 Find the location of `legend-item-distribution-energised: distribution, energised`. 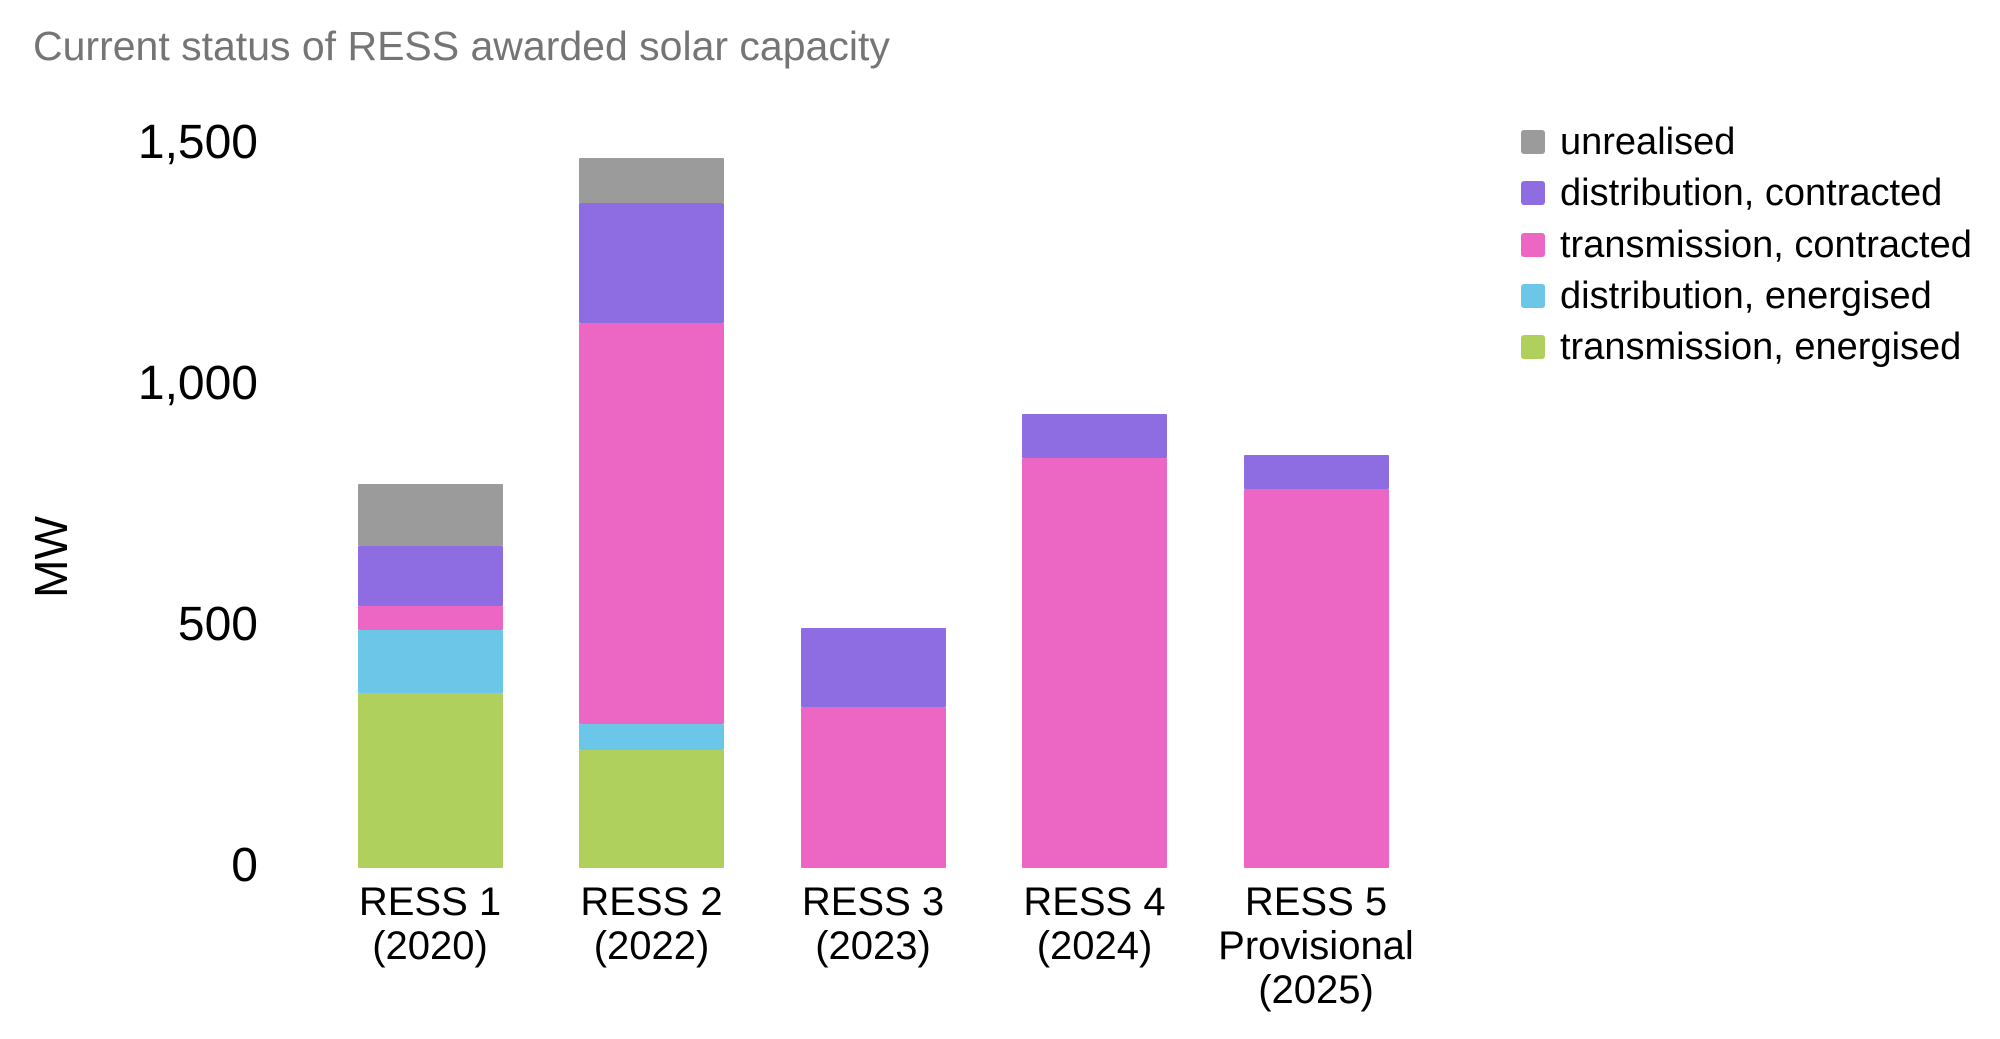

legend-item-distribution-energised: distribution, energised is located at coordinates (1726, 295).